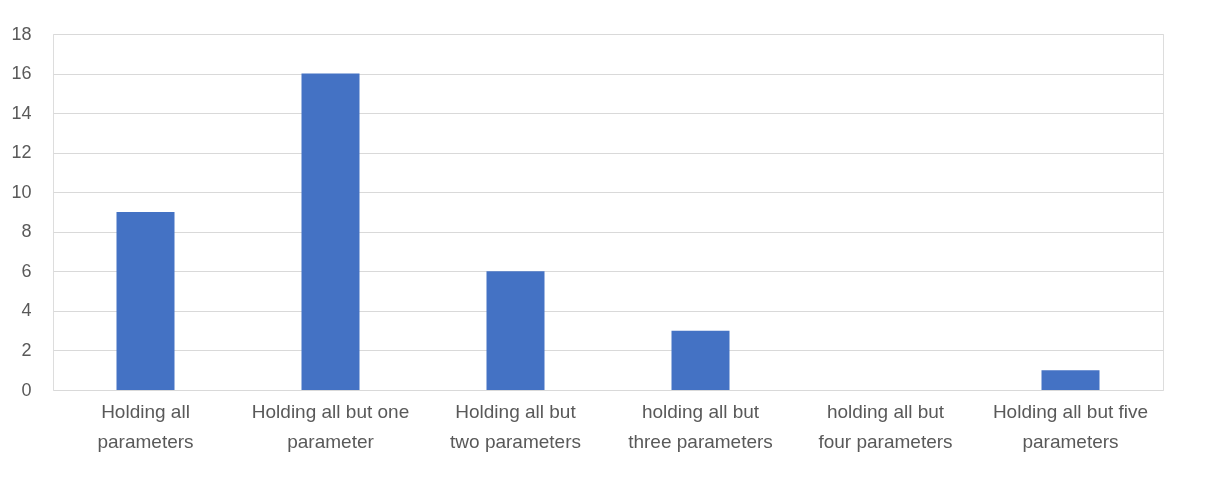 The image size is (1206, 479). What do you see at coordinates (26, 389) in the screenshot?
I see `y-tick-label: 0` at bounding box center [26, 389].